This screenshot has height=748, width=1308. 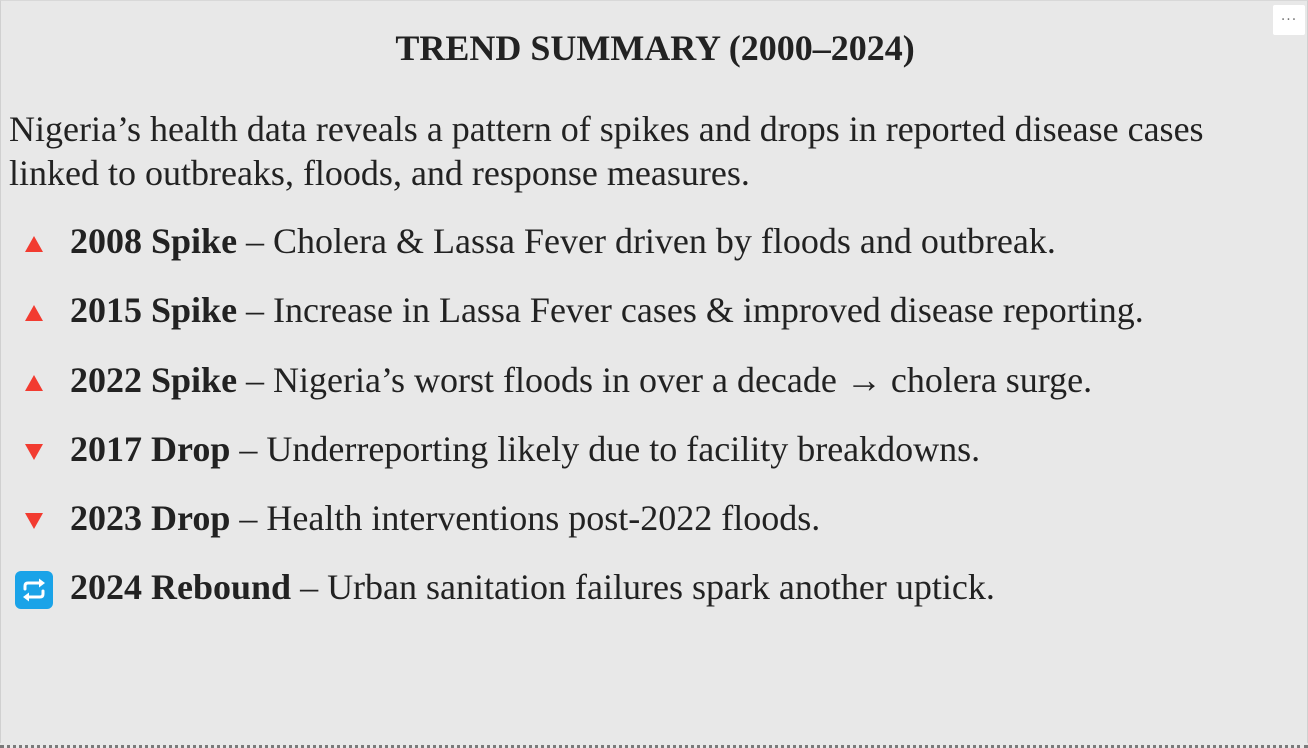 What do you see at coordinates (150, 448) in the screenshot?
I see `list-item-label: 2017 Drop` at bounding box center [150, 448].